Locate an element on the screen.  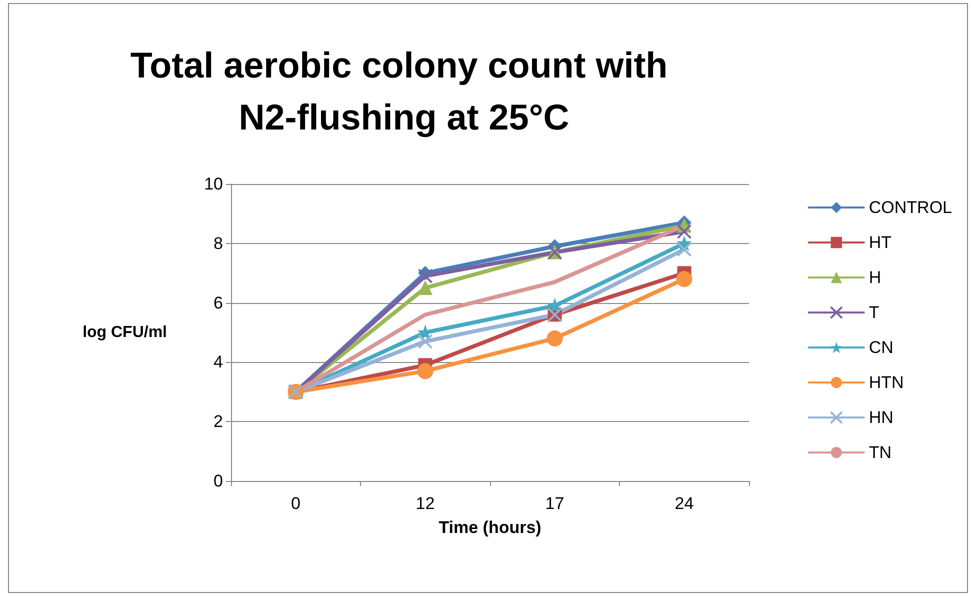
y-tick-label: 6 is located at coordinates (218, 302).